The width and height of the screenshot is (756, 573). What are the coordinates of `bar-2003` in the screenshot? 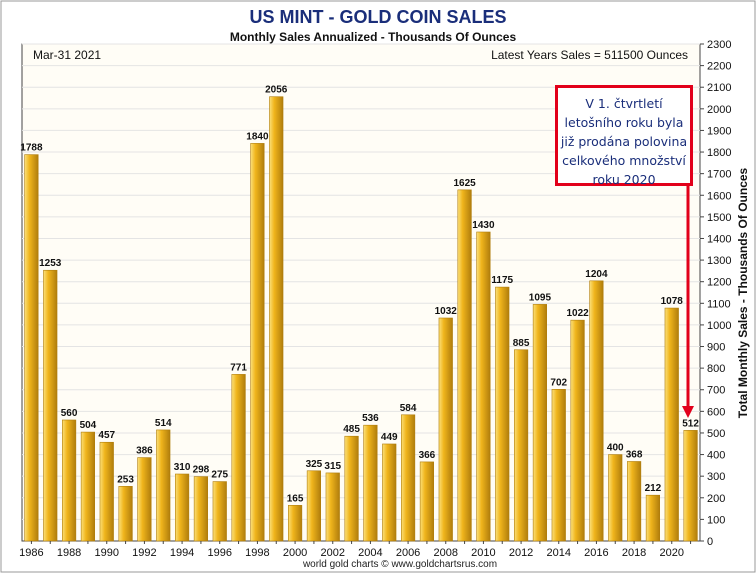 It's located at (351, 488).